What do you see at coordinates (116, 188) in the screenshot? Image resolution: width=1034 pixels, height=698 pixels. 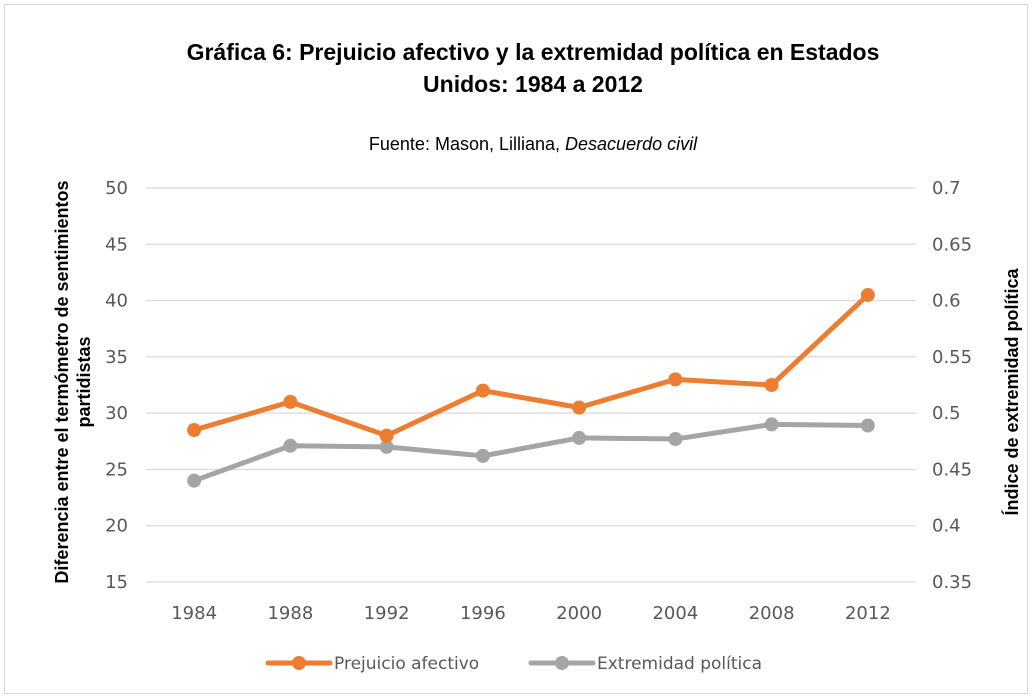 I see `y-tick-label: 50` at bounding box center [116, 188].